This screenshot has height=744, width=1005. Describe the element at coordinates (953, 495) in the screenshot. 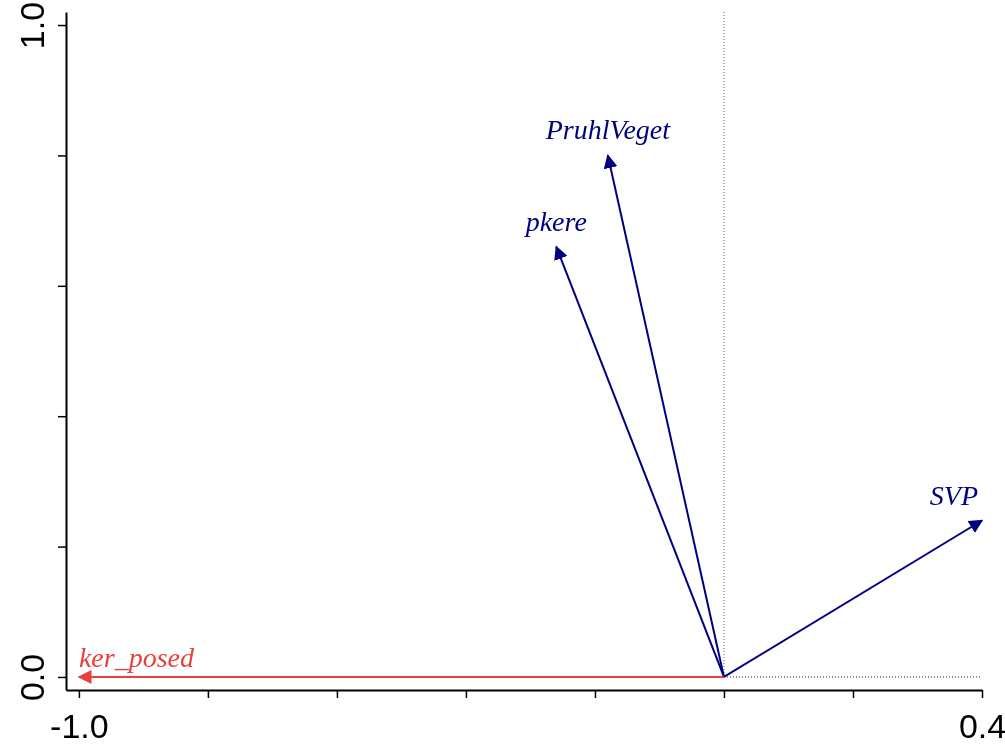

I see `series-label: SVP` at that location.